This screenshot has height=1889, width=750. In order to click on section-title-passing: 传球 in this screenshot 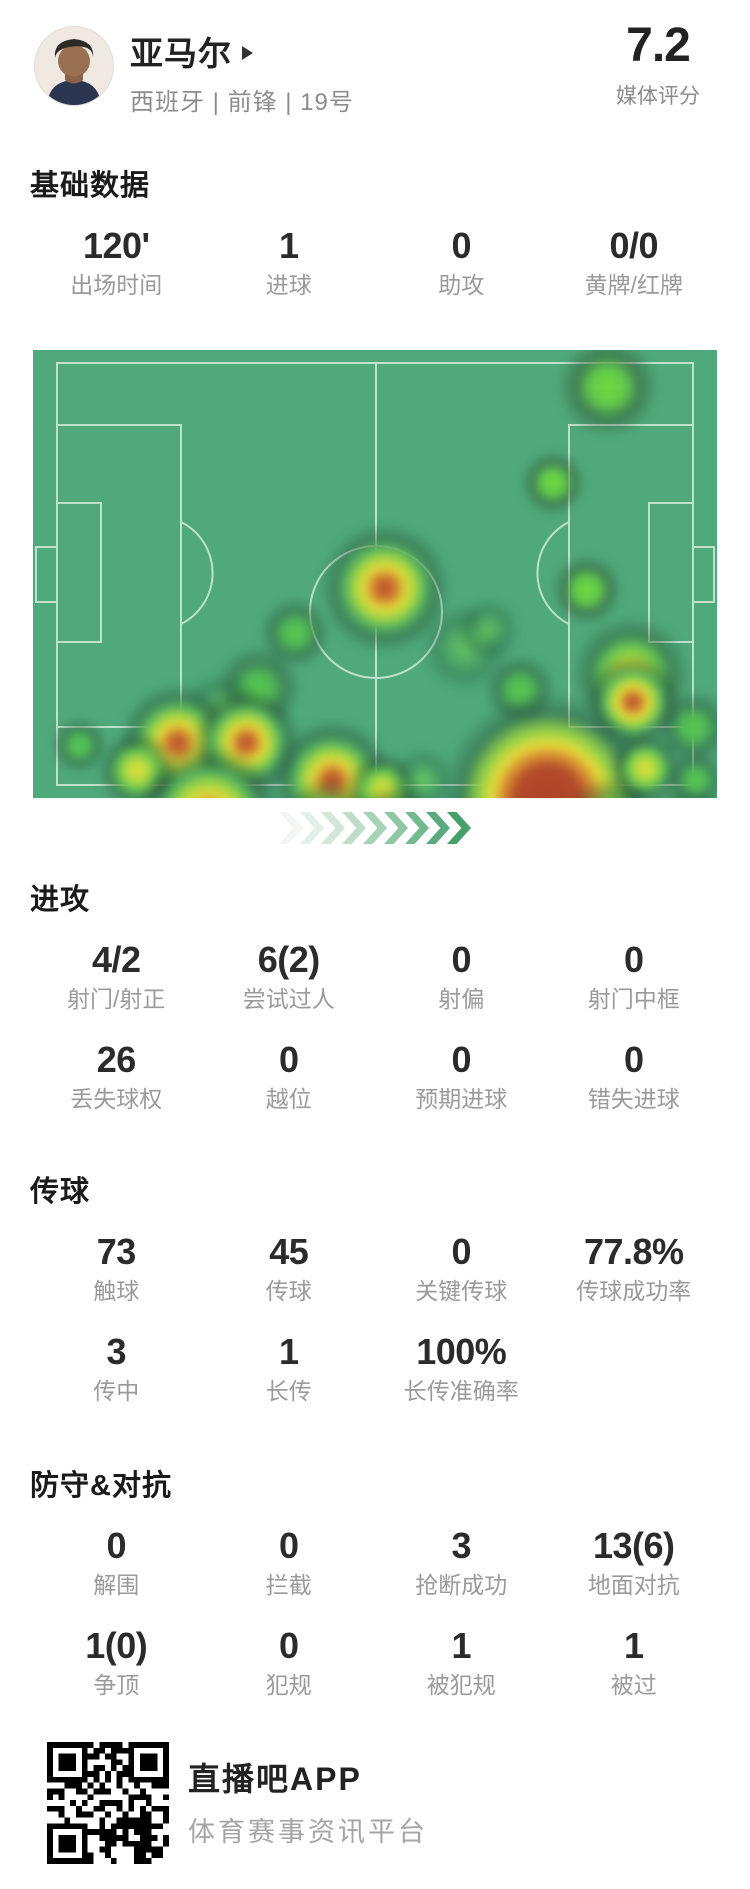, I will do `click(60, 1192)`.